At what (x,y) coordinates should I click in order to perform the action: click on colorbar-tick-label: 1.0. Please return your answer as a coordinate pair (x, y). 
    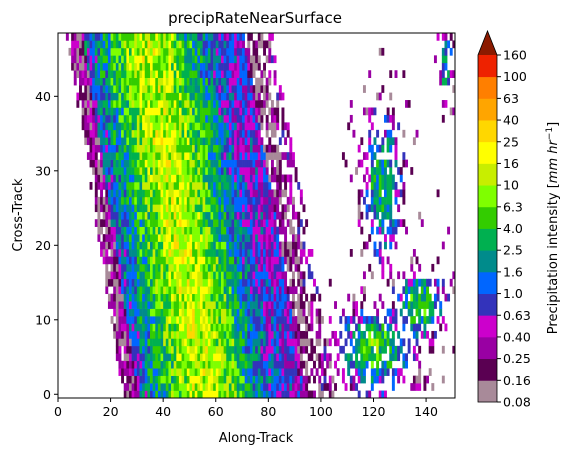
    Looking at the image, I should click on (513, 293).